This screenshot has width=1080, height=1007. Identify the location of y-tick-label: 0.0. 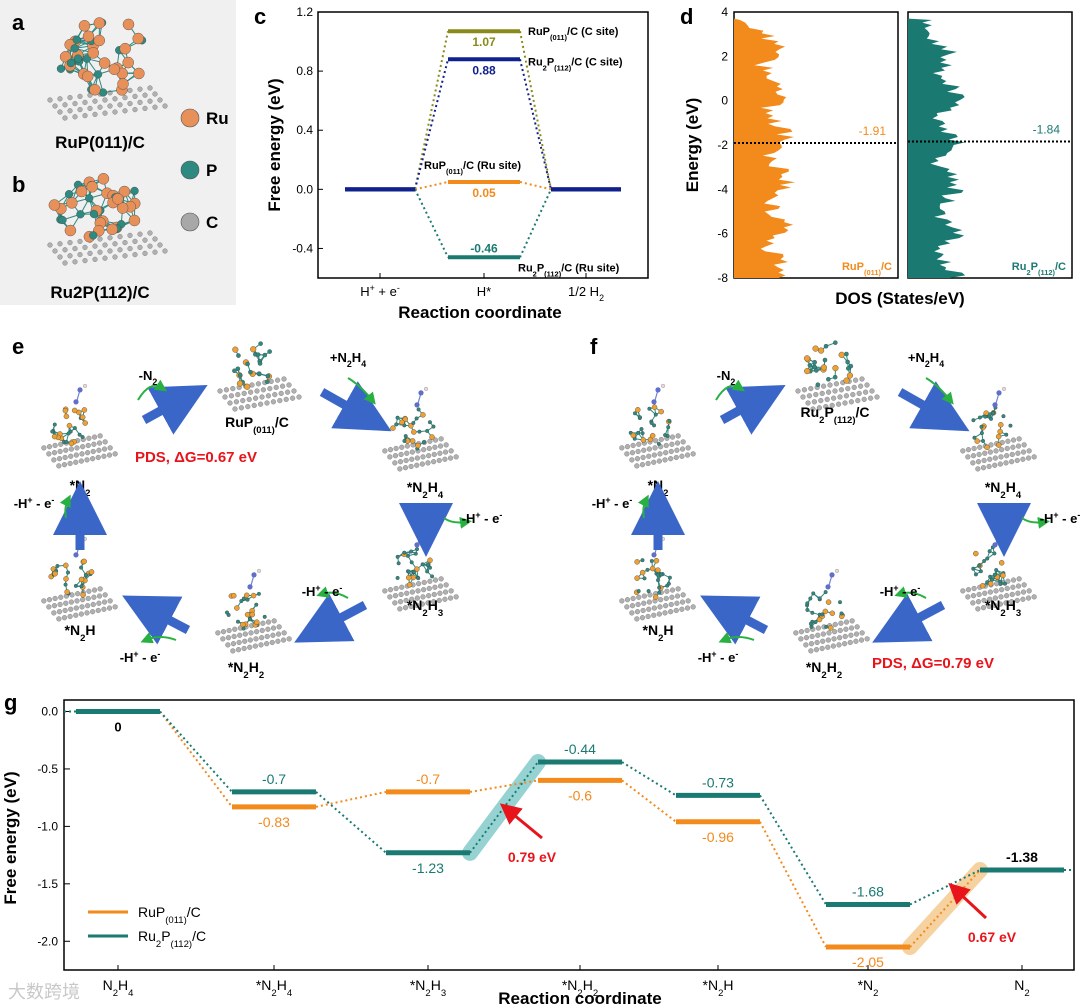
(49, 711).